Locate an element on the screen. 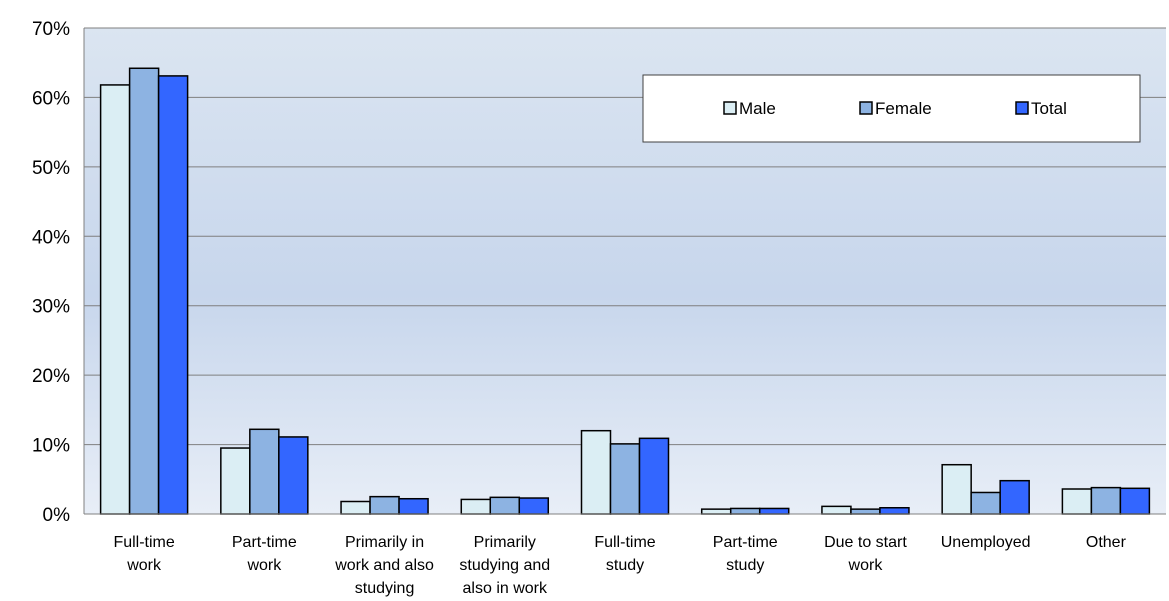  x-tick-label: Other is located at coordinates (1106, 542).